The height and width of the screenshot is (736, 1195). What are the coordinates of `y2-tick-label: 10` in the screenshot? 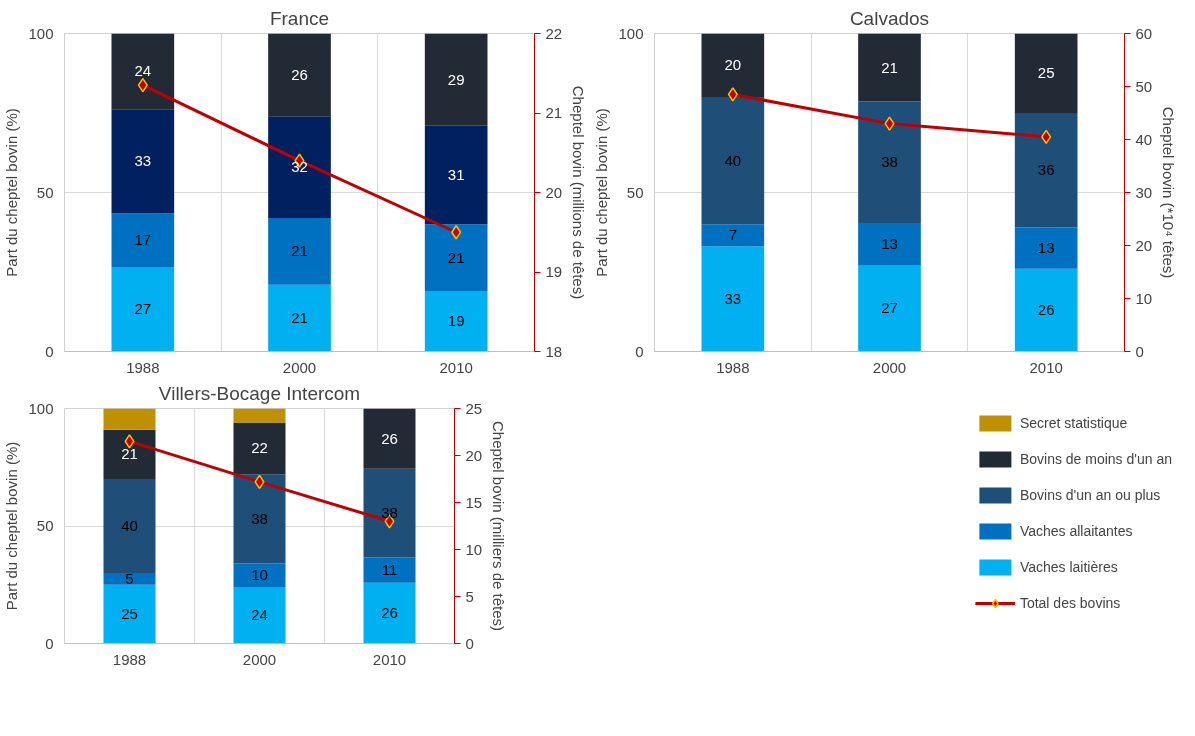 It's located at (1144, 298).